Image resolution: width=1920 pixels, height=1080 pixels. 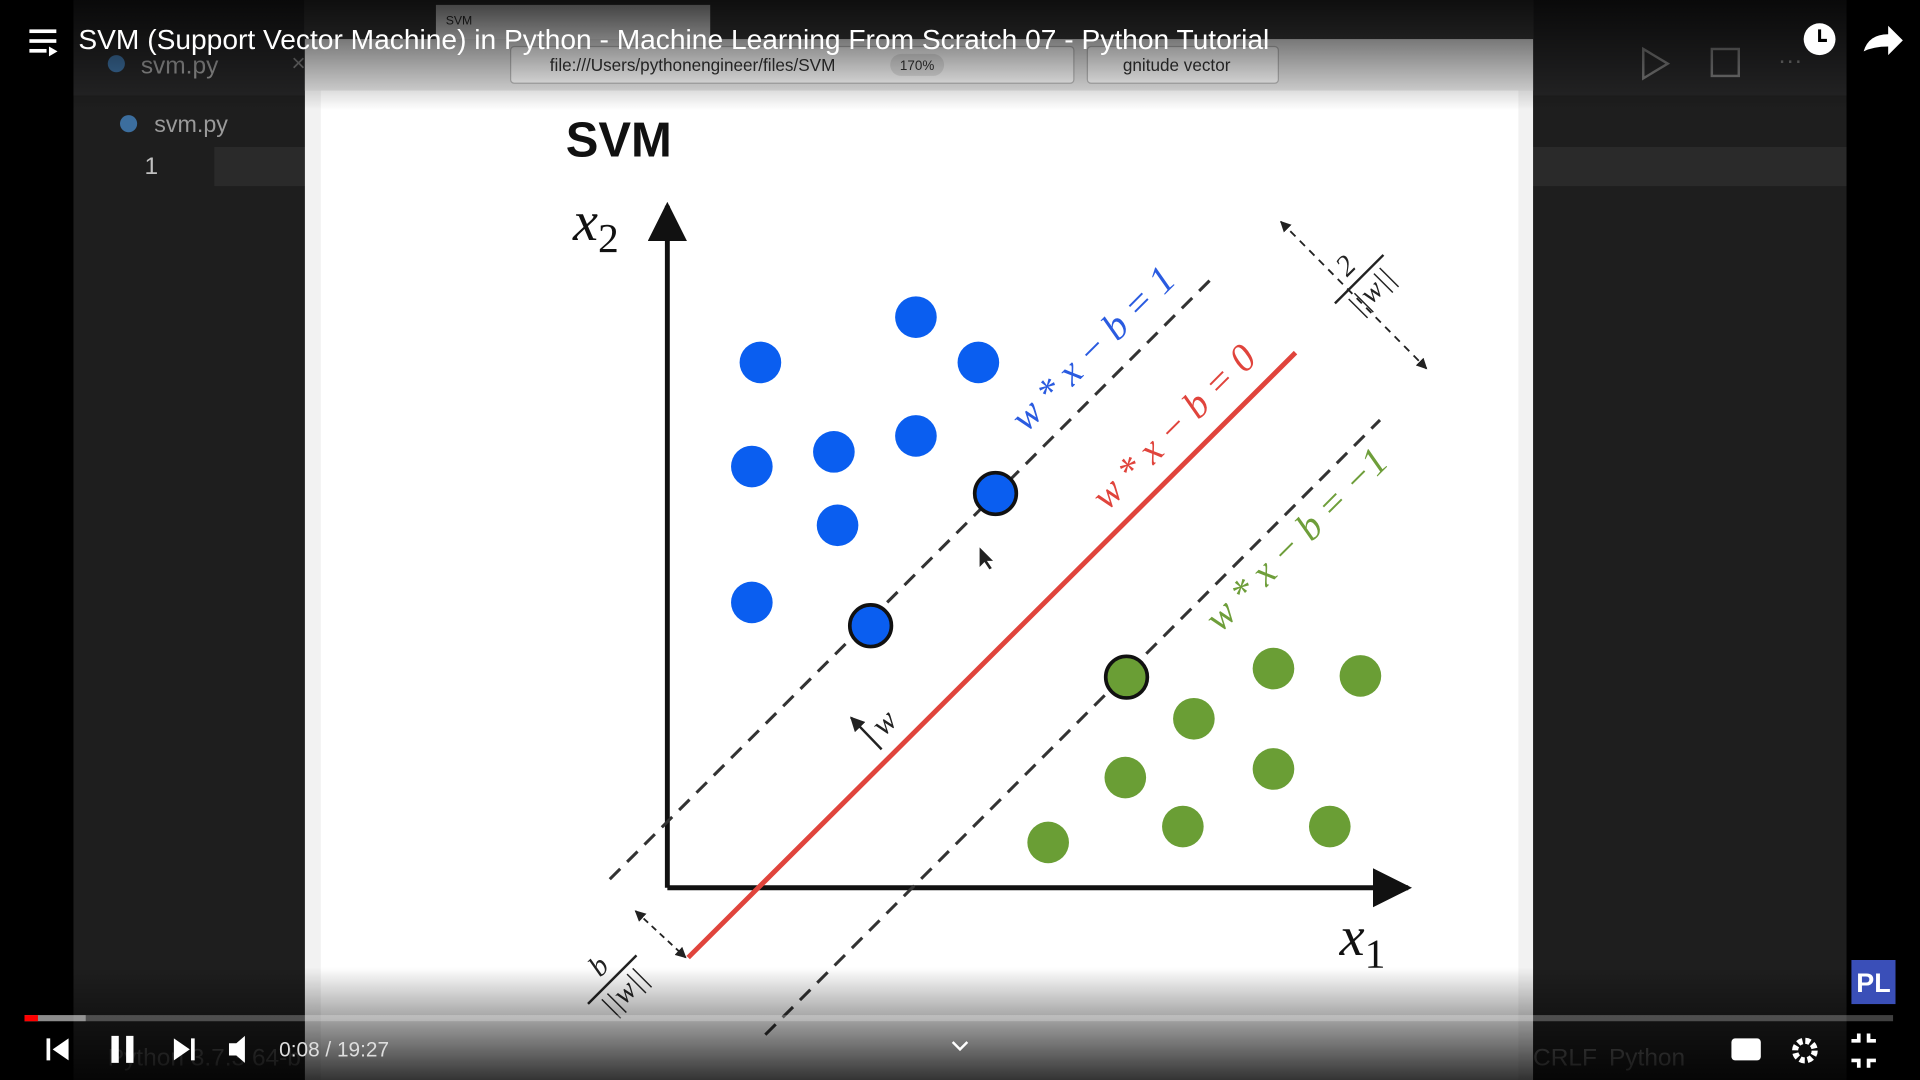 I want to click on offset-arrow, so click(x=660, y=934).